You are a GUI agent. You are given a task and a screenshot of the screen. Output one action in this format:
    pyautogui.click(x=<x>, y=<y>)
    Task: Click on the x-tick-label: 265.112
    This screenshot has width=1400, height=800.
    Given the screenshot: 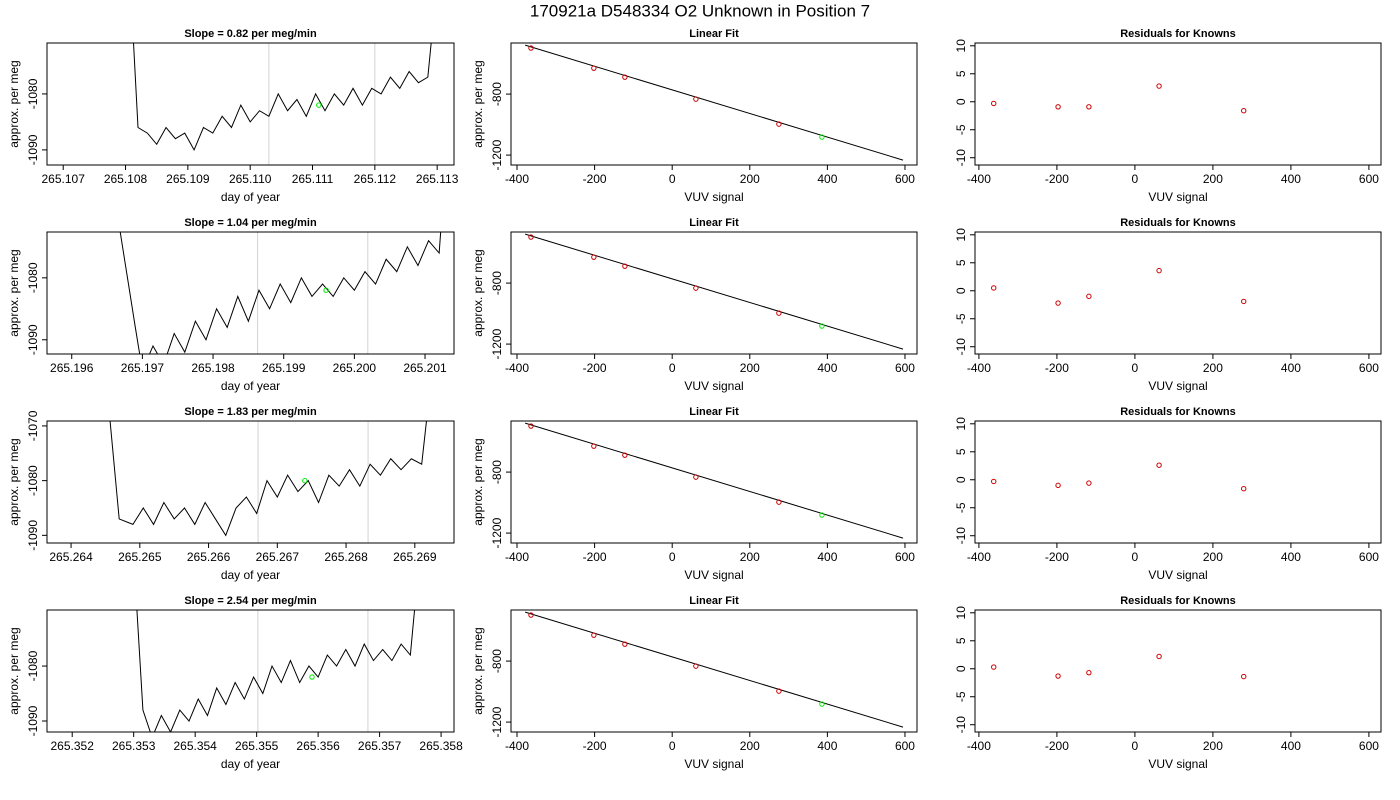 What is the action you would take?
    pyautogui.click(x=375, y=179)
    